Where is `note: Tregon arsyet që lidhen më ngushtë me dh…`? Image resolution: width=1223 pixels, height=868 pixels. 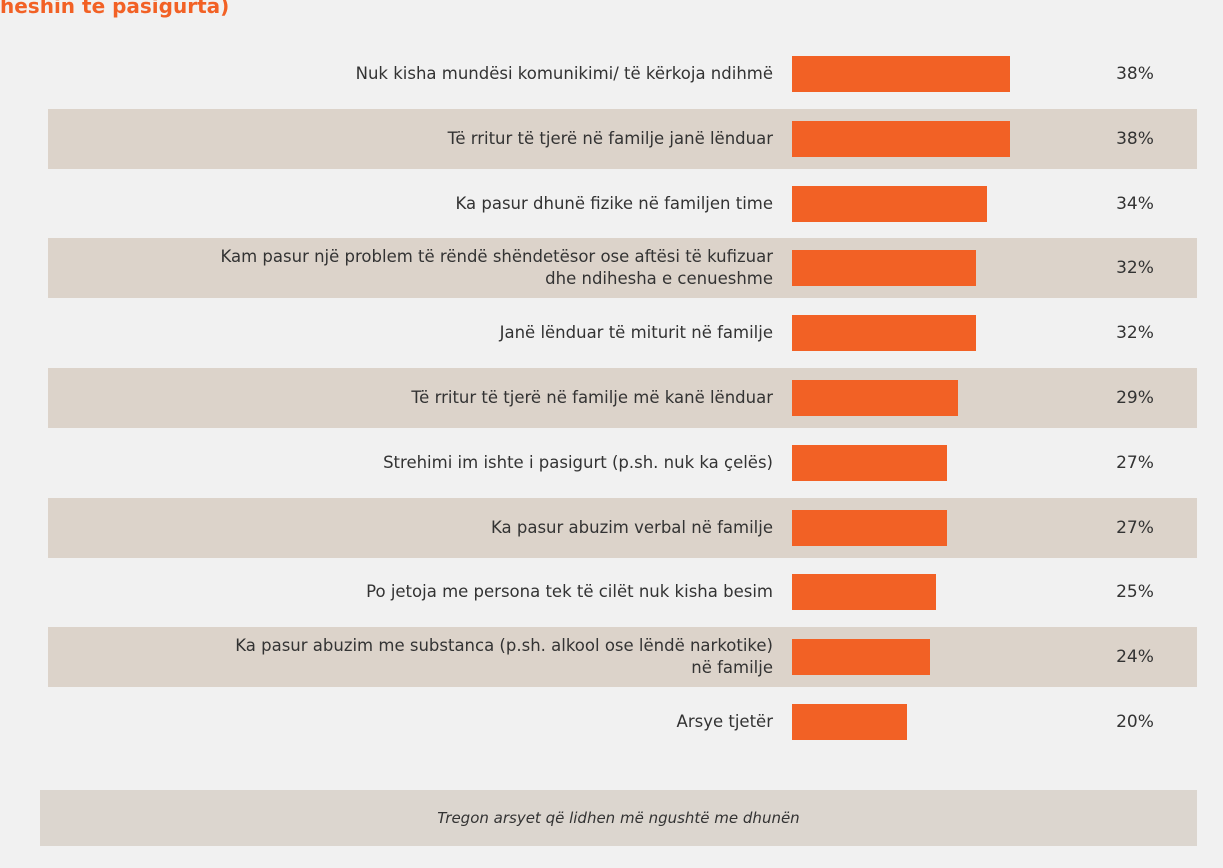
note: Tregon arsyet që lidhen më ngushtë me dh… is located at coordinates (618, 818).